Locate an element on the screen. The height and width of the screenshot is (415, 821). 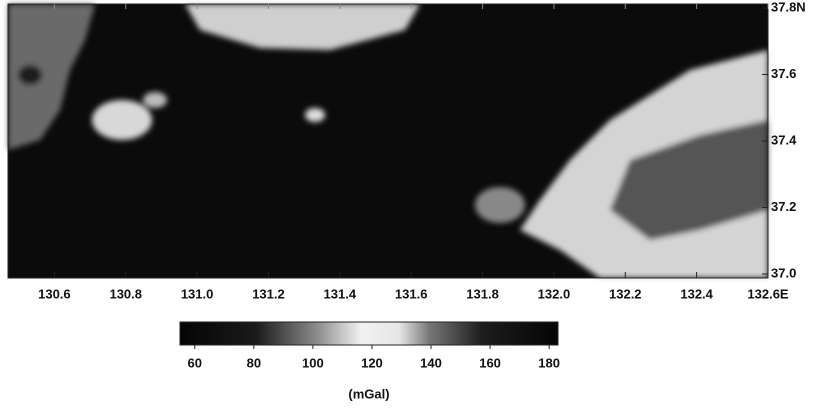
colorbar-tick-label: 100 is located at coordinates (313, 362).